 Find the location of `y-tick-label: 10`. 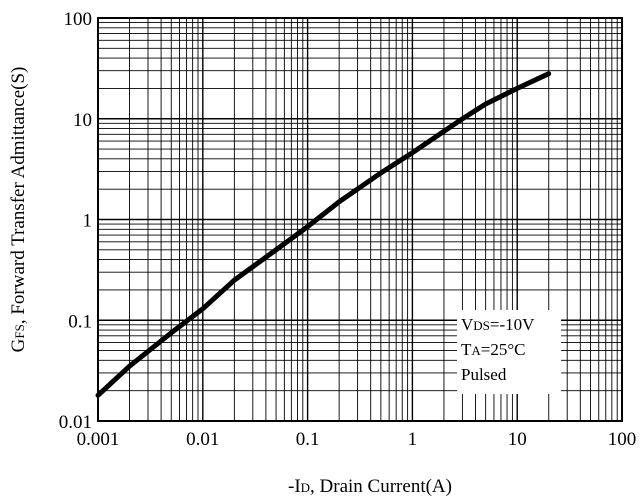

y-tick-label: 10 is located at coordinates (82, 120).